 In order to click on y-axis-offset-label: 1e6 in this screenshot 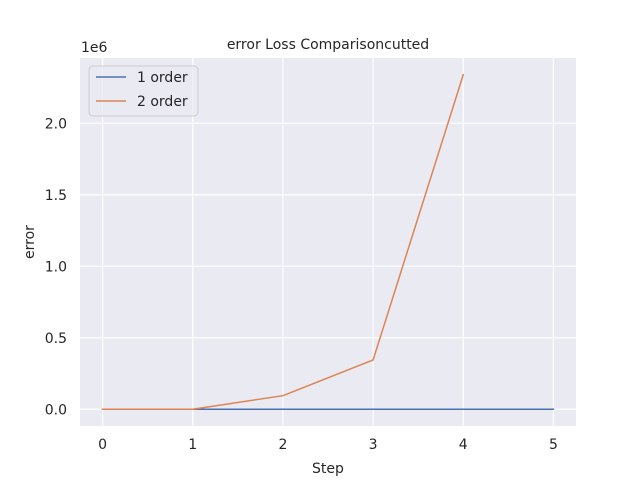, I will do `click(94, 48)`.